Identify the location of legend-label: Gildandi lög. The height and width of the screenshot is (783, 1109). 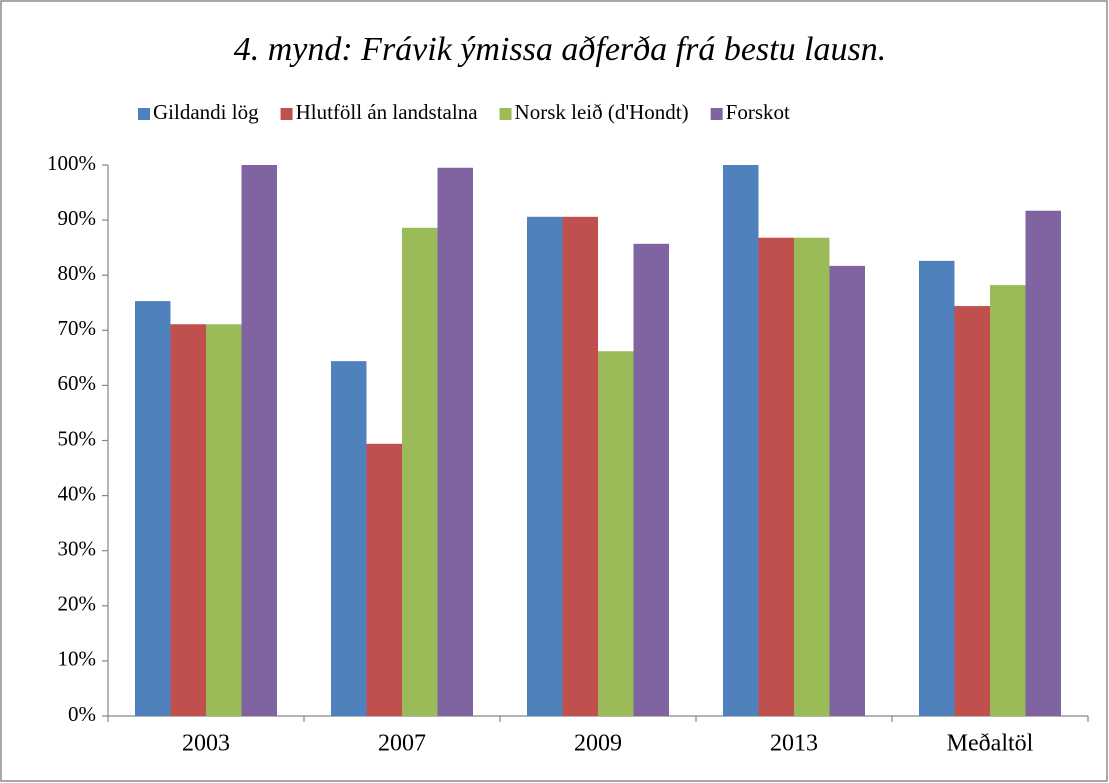
(206, 112).